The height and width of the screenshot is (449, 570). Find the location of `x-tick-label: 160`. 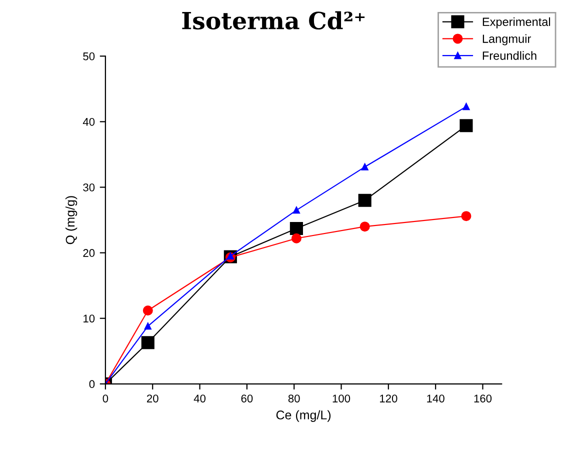

x-tick-label: 160 is located at coordinates (483, 398).